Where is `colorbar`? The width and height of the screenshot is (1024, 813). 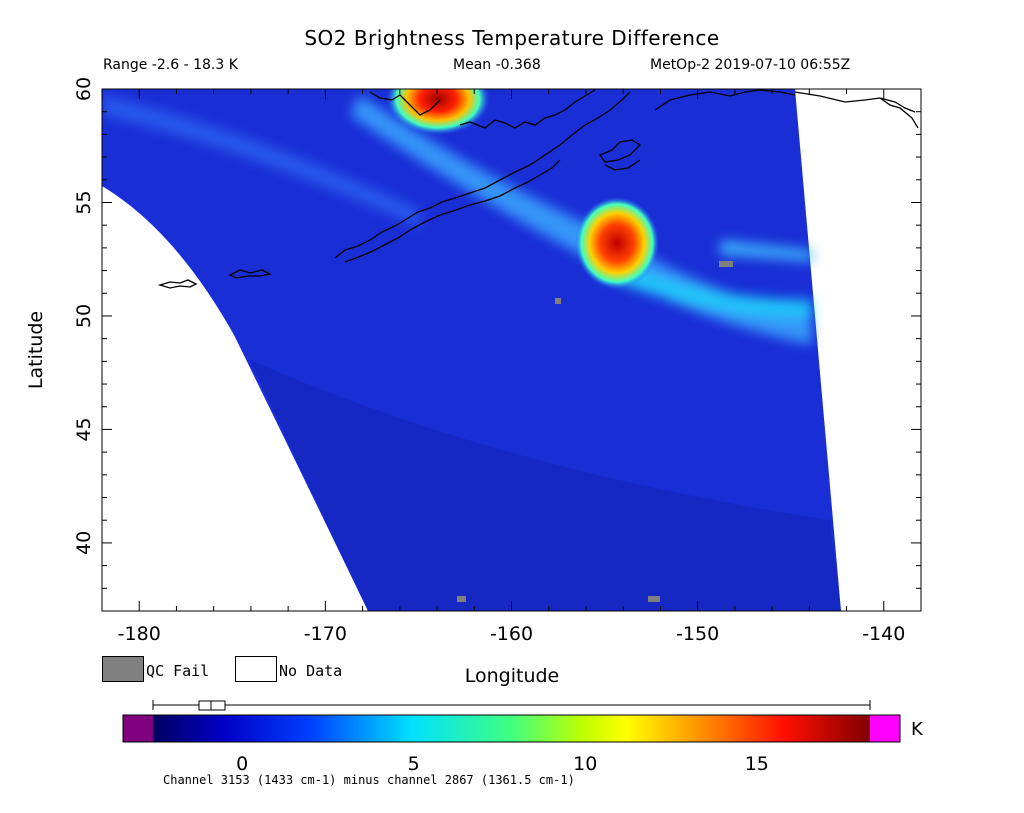 colorbar is located at coordinates (511, 721).